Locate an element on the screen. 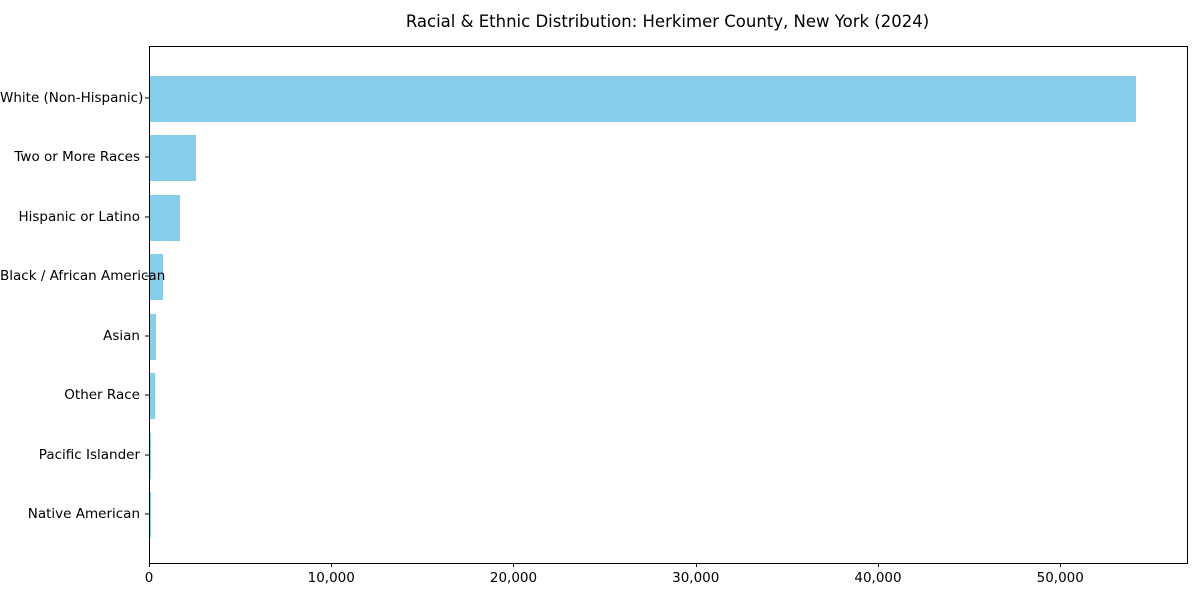 The image size is (1200, 600). bar-asian is located at coordinates (153, 336).